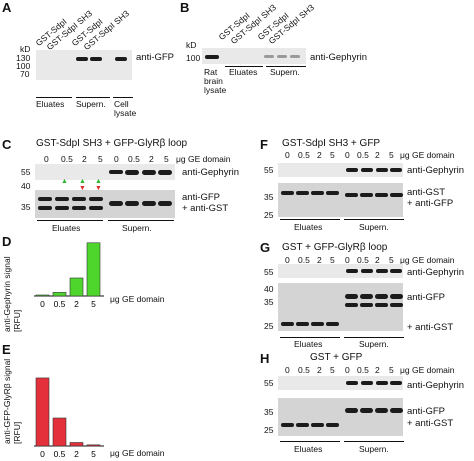 The image size is (474, 461). What do you see at coordinates (265, 358) in the screenshot?
I see `panel-letter: H` at bounding box center [265, 358].